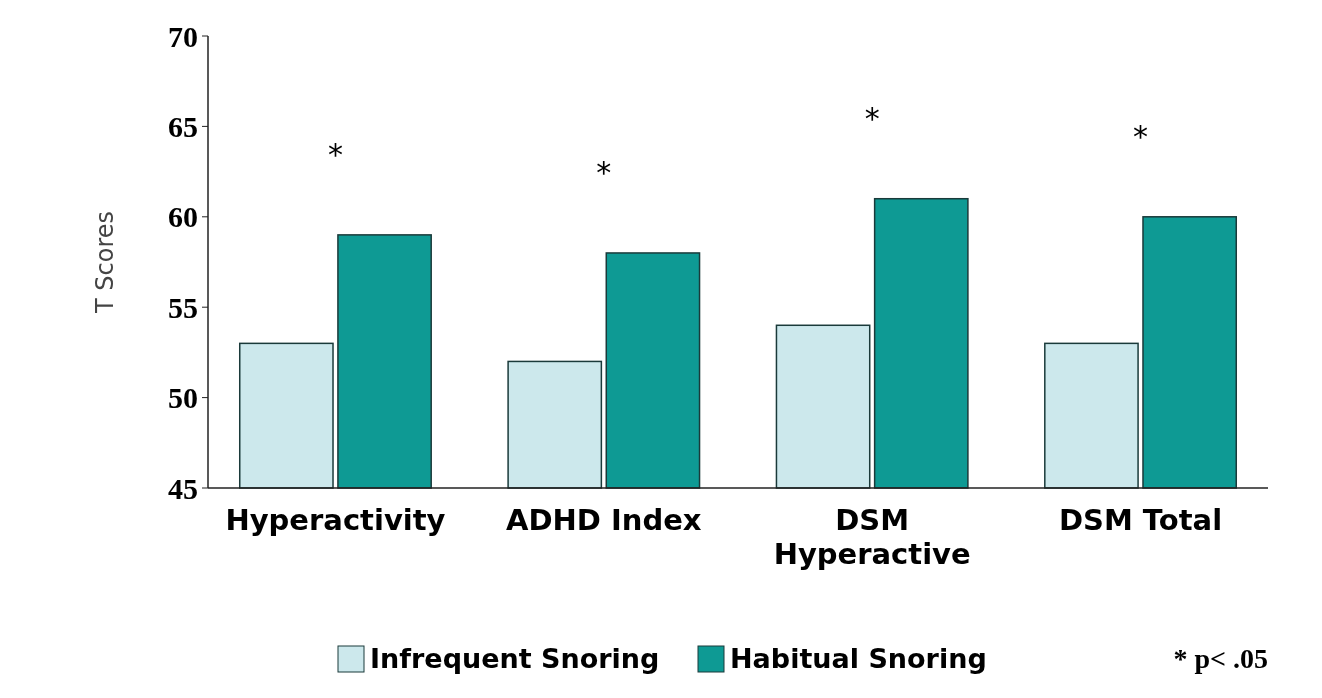  What do you see at coordinates (335, 520) in the screenshot?
I see `x-tick-label: Hyperactivity` at bounding box center [335, 520].